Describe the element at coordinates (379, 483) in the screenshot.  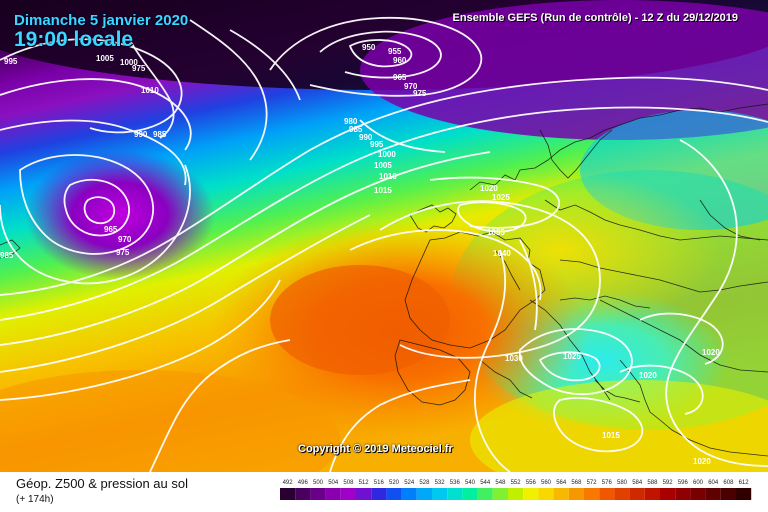
I see `legend-value: 516` at that location.